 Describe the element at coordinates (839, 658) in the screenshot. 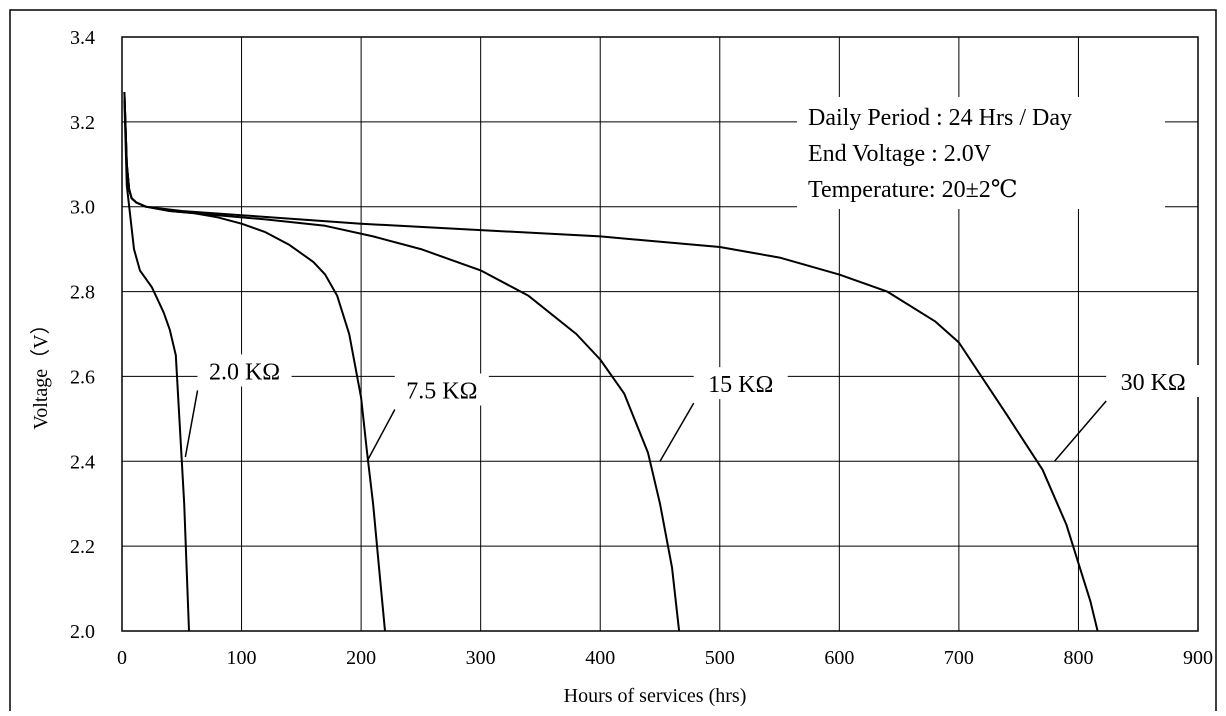

I see `x-tick-label: 600` at that location.